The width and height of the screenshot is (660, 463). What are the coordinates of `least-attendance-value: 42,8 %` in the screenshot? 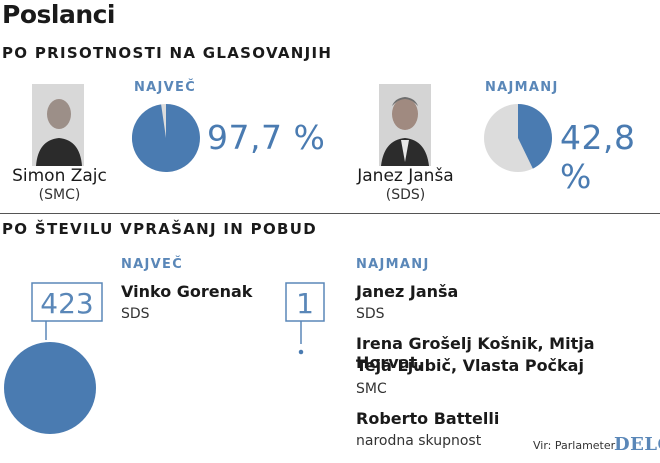 It's located at (598, 157).